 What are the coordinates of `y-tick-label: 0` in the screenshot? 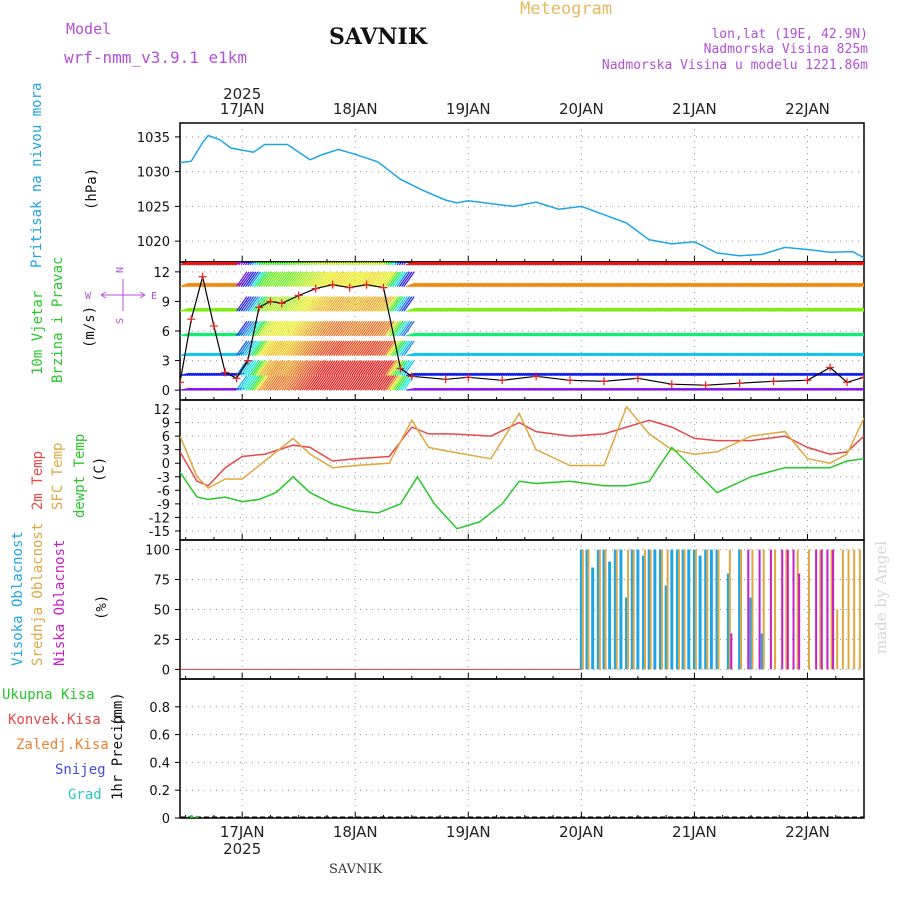 It's located at (166, 391).